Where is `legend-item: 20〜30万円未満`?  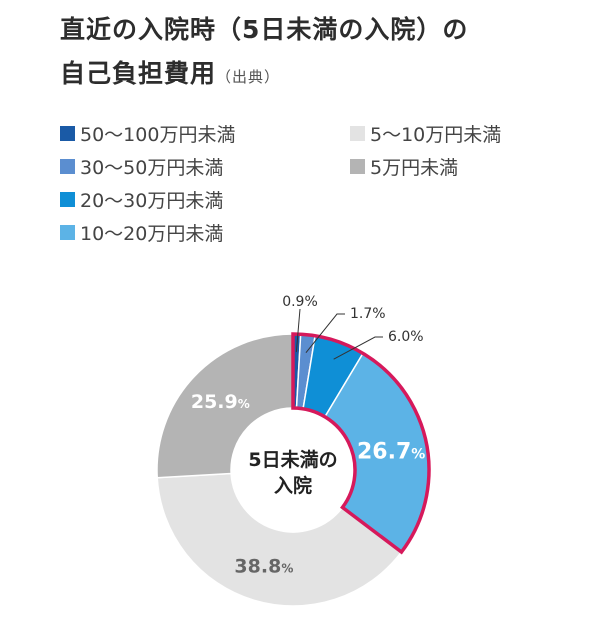
legend-item: 20〜30万円未満 is located at coordinates (141, 199).